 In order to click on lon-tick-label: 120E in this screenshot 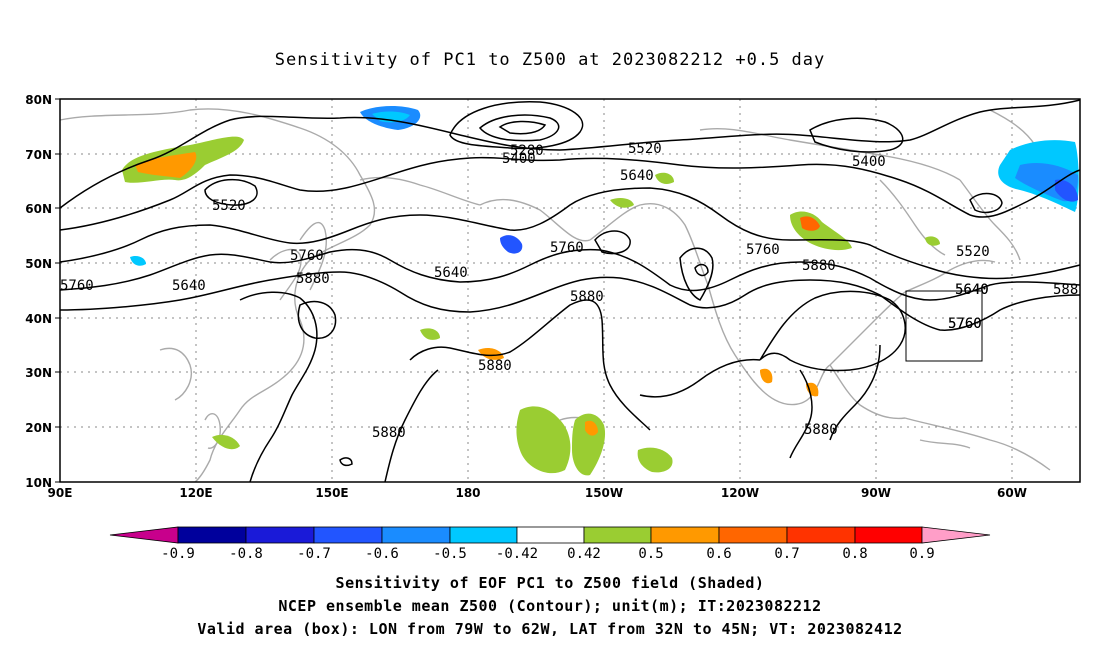, I will do `click(195, 493)`.